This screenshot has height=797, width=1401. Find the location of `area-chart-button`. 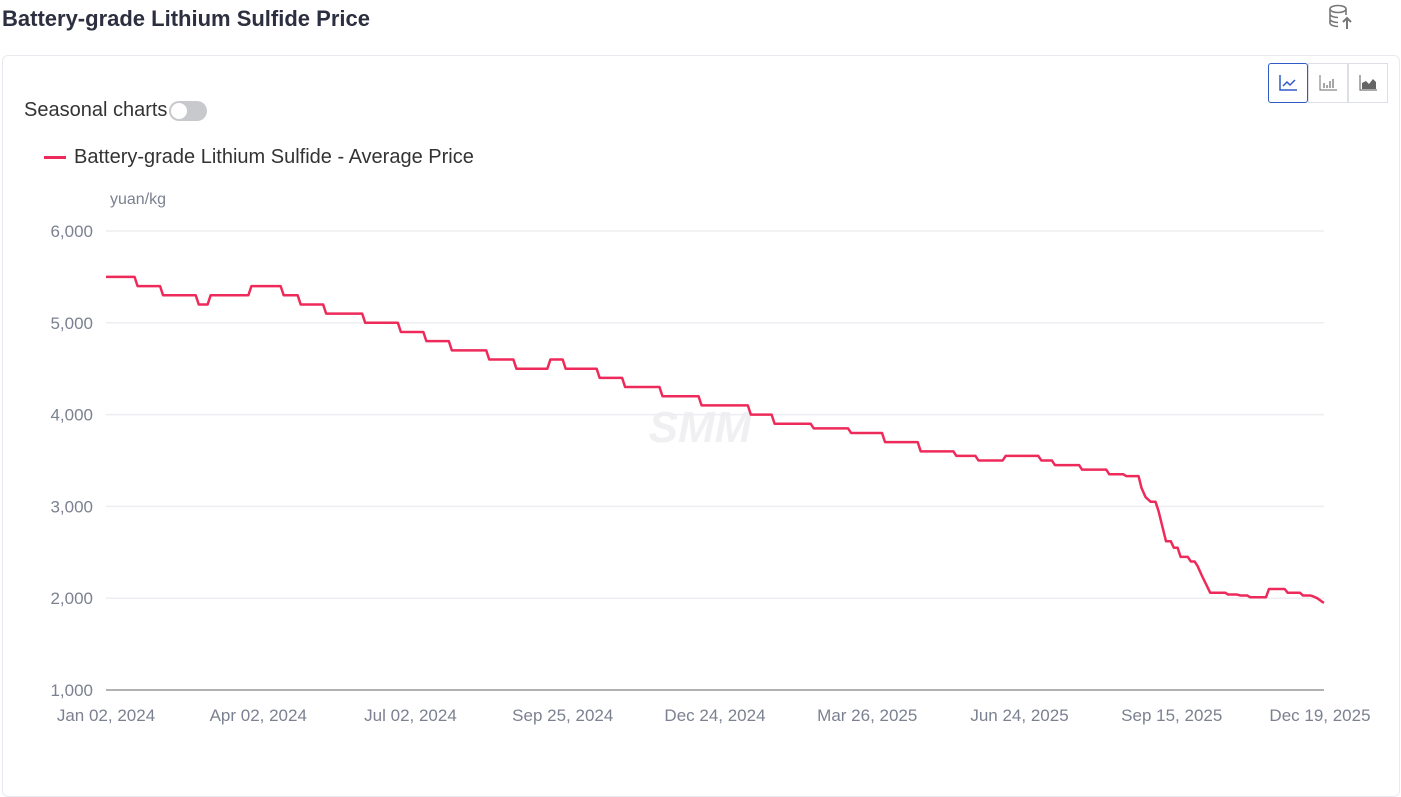

area-chart-button is located at coordinates (1368, 83).